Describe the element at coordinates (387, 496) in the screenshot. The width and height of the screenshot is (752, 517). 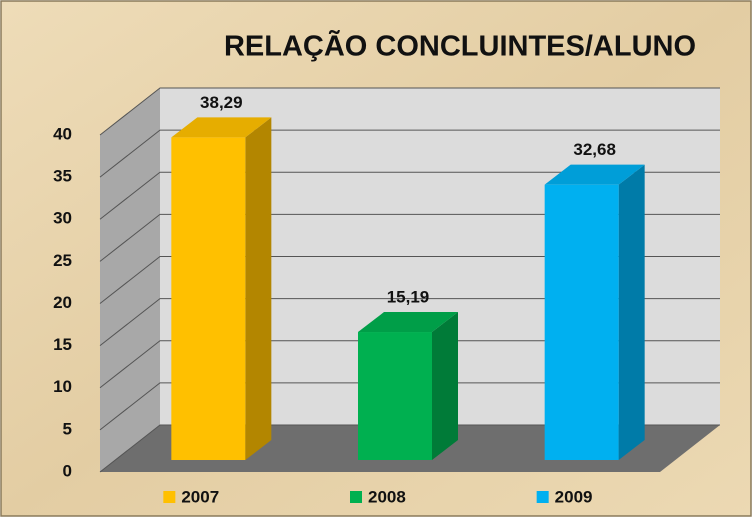
I see `legend-label: 2008` at that location.